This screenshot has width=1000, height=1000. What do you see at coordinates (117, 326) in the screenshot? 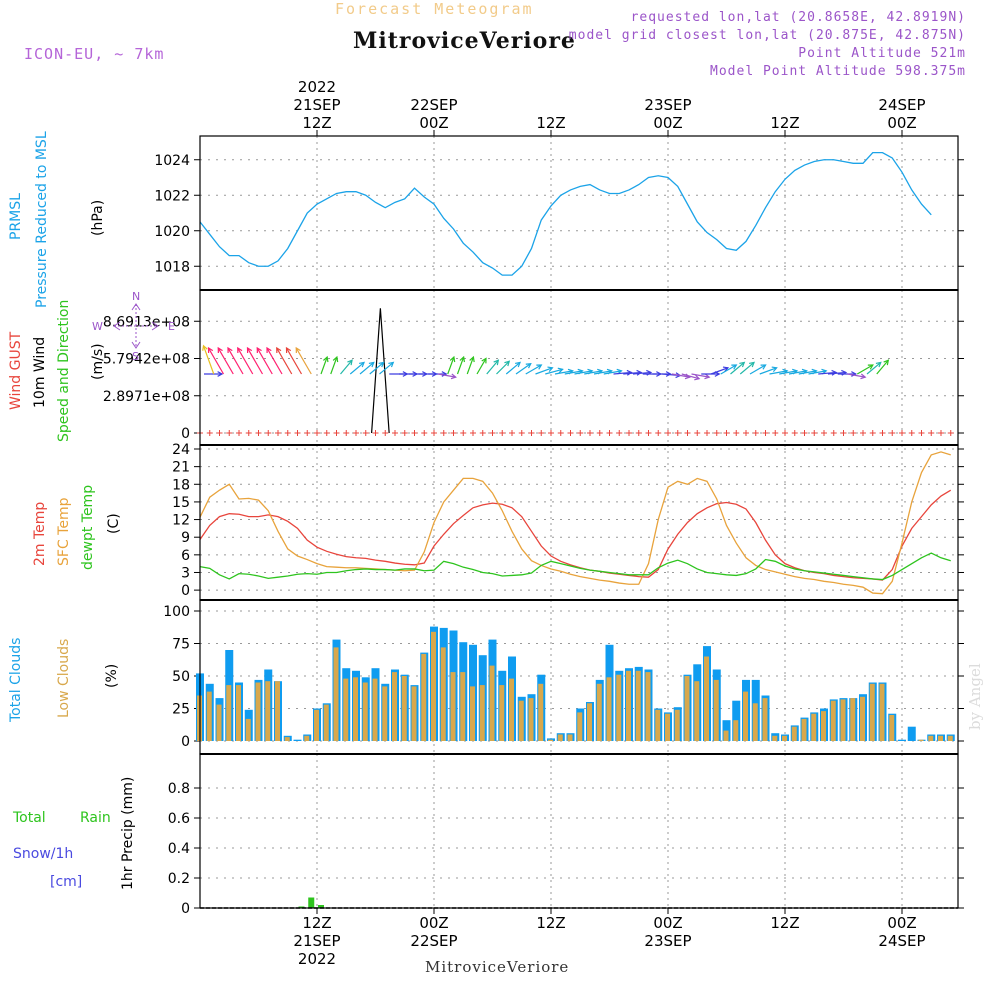
I see `compass-west-head` at bounding box center [117, 326].